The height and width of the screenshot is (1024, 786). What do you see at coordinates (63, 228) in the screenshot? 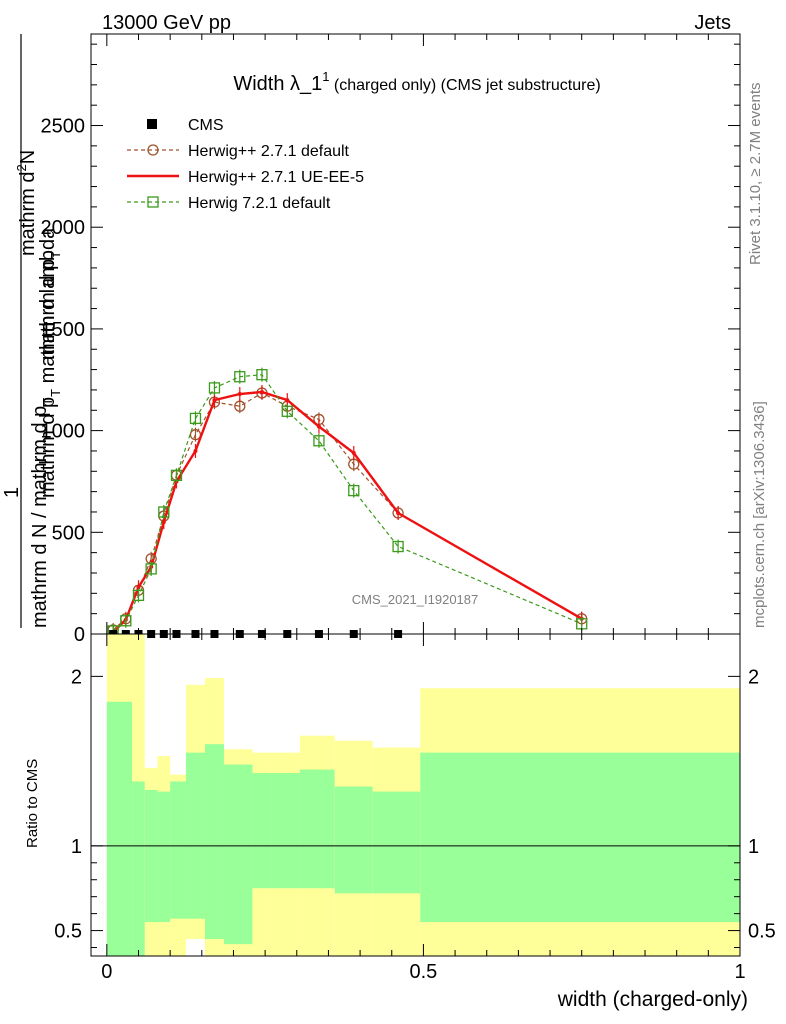
I see `main-ytick-label: 2000` at bounding box center [63, 228].